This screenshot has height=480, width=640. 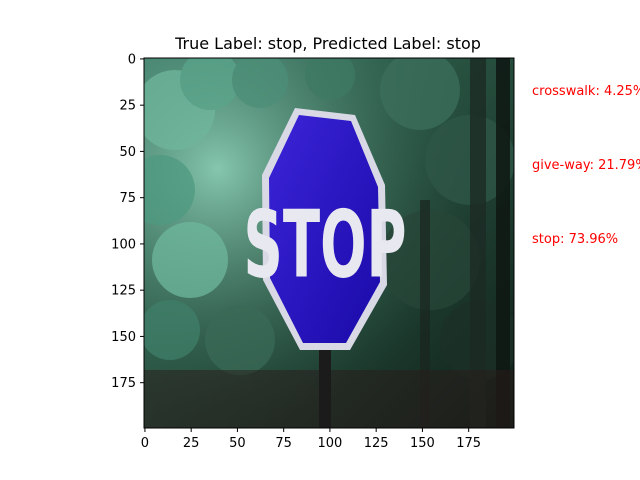 I want to click on y-tick-label: 75, so click(x=127, y=198).